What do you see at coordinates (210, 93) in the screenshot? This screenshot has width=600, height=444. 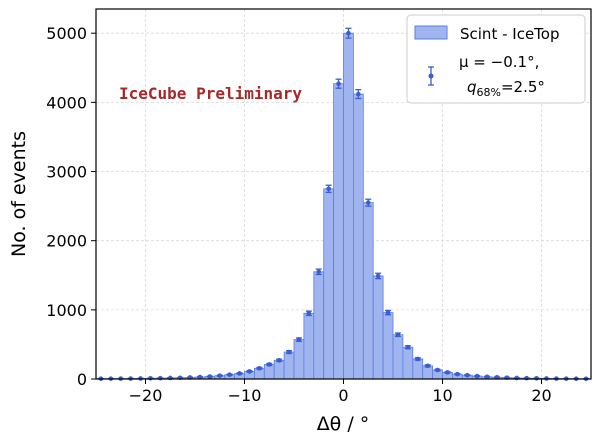 I see `preliminary-annotation: IceCube Preliminary` at bounding box center [210, 93].